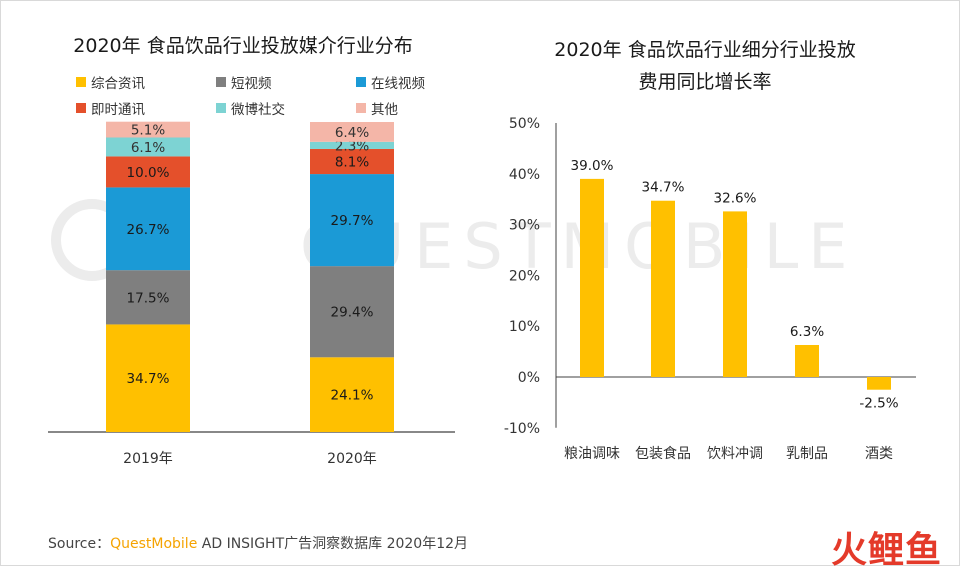  Describe the element at coordinates (529, 378) in the screenshot. I see `y-tick-label: 0%` at that location.